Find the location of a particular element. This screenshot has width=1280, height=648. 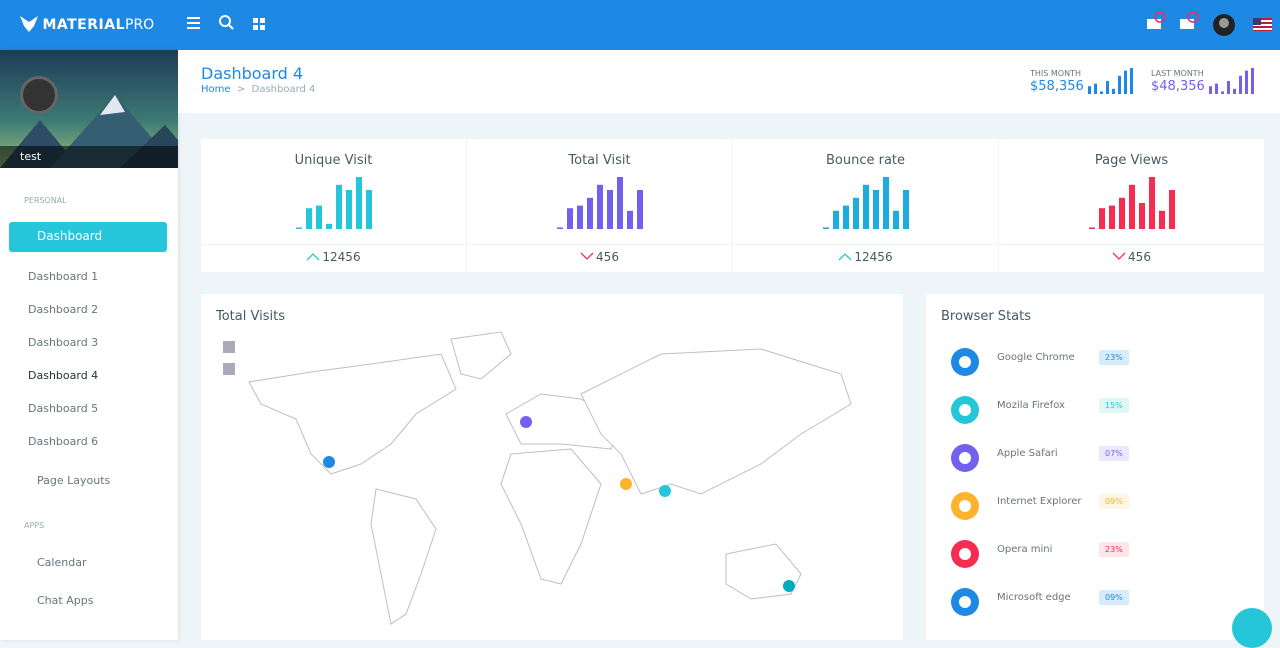

browser-name: Microsoft edge is located at coordinates (1034, 597).